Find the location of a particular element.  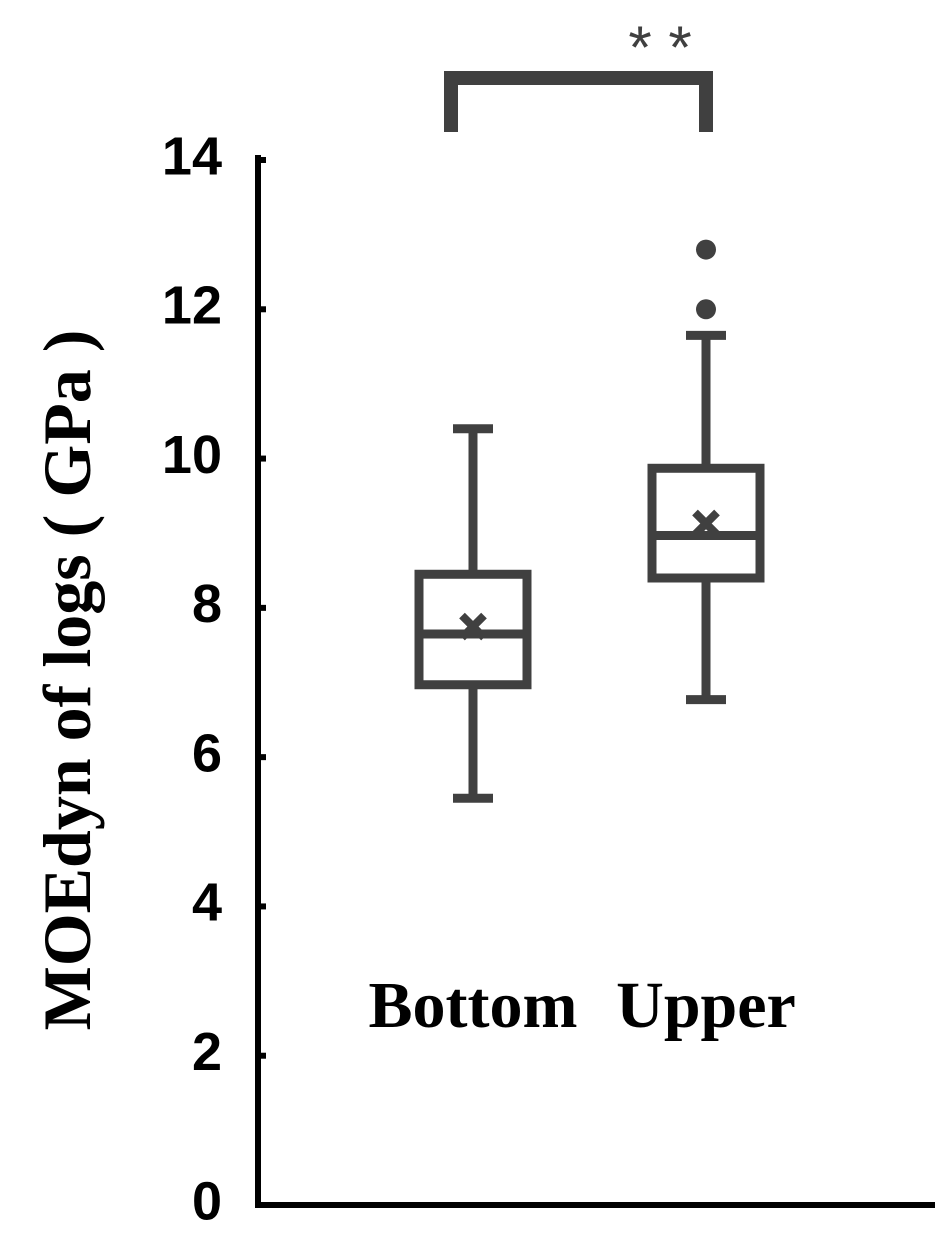

y-tick-label: 12 is located at coordinates (192, 306).